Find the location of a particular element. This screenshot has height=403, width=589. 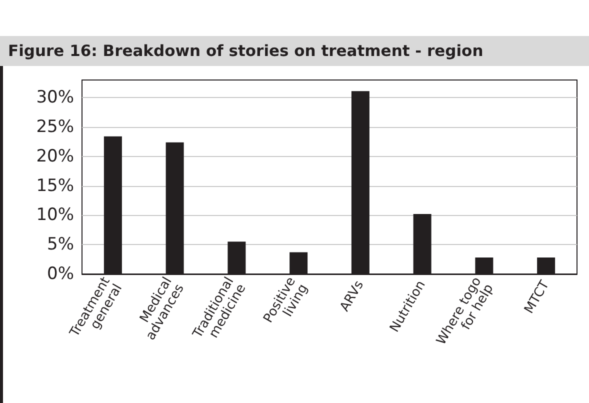

y-tick-label: 5% is located at coordinates (60, 244).